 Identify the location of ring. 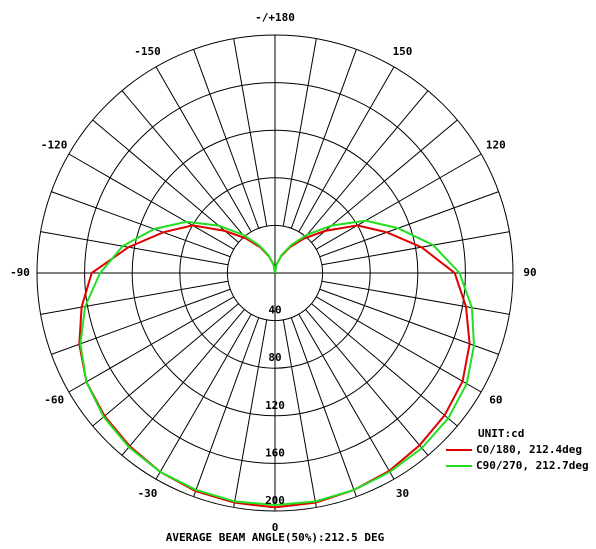
(275, 273).